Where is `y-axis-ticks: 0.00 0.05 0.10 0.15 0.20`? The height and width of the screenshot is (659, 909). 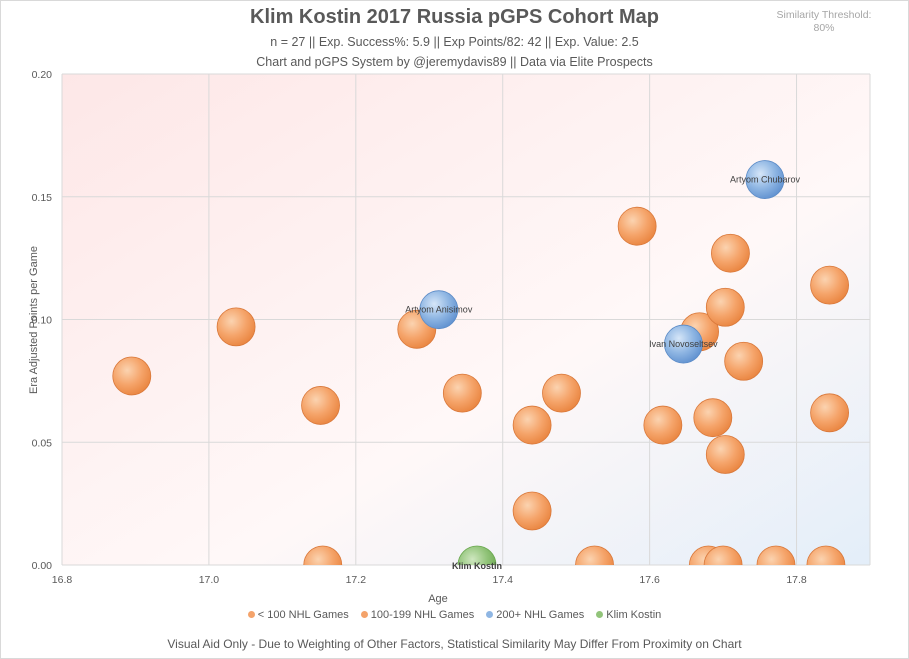
y-axis-ticks: 0.00 0.05 0.10 0.15 0.20 is located at coordinates (42, 320).